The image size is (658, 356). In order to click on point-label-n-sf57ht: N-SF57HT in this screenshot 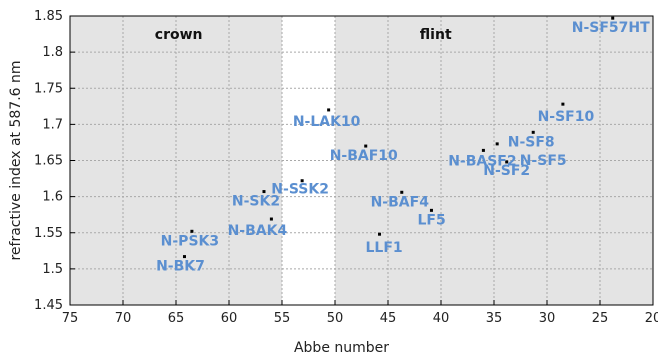, I will do `click(611, 28)`.